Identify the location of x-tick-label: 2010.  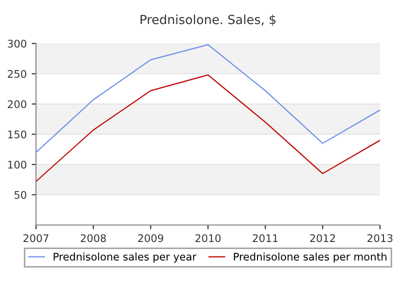
(208, 238).